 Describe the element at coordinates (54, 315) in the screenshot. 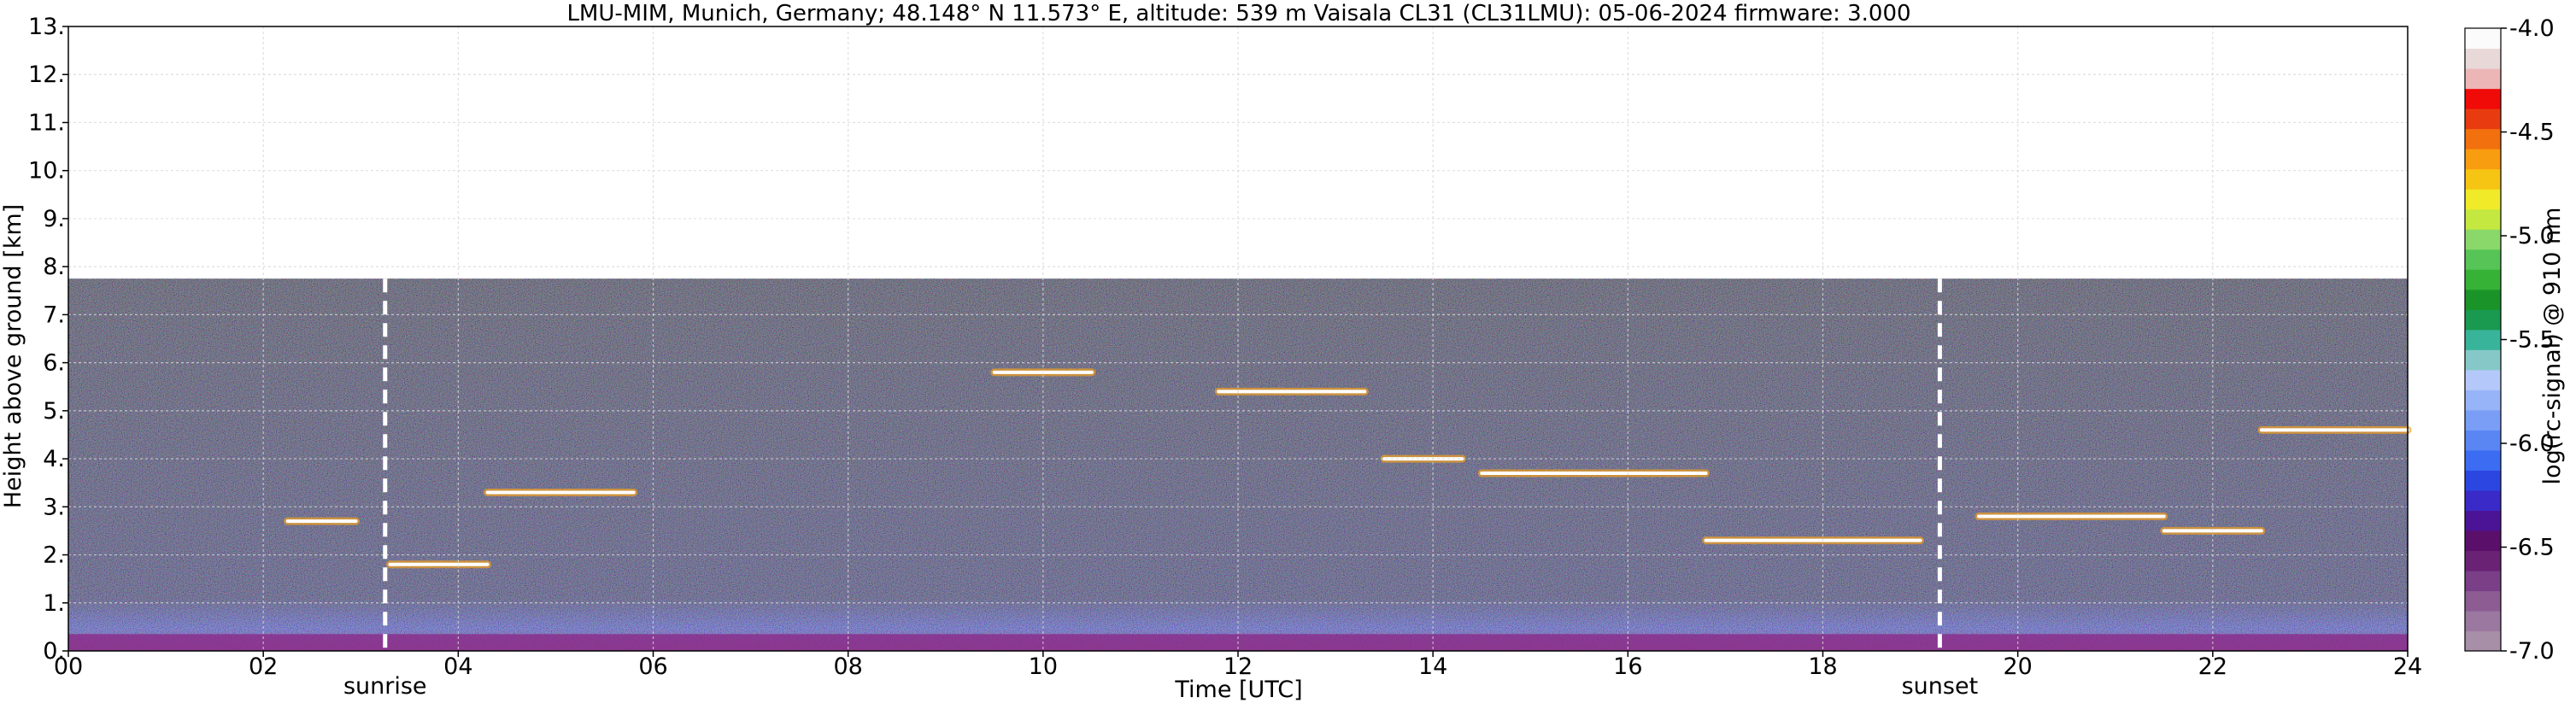

I see `y-tick-label: 7.` at that location.